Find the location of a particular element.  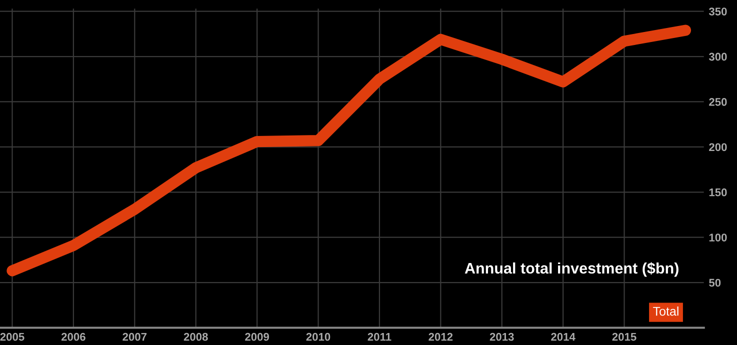

x-tick-label: 2012 is located at coordinates (440, 336).